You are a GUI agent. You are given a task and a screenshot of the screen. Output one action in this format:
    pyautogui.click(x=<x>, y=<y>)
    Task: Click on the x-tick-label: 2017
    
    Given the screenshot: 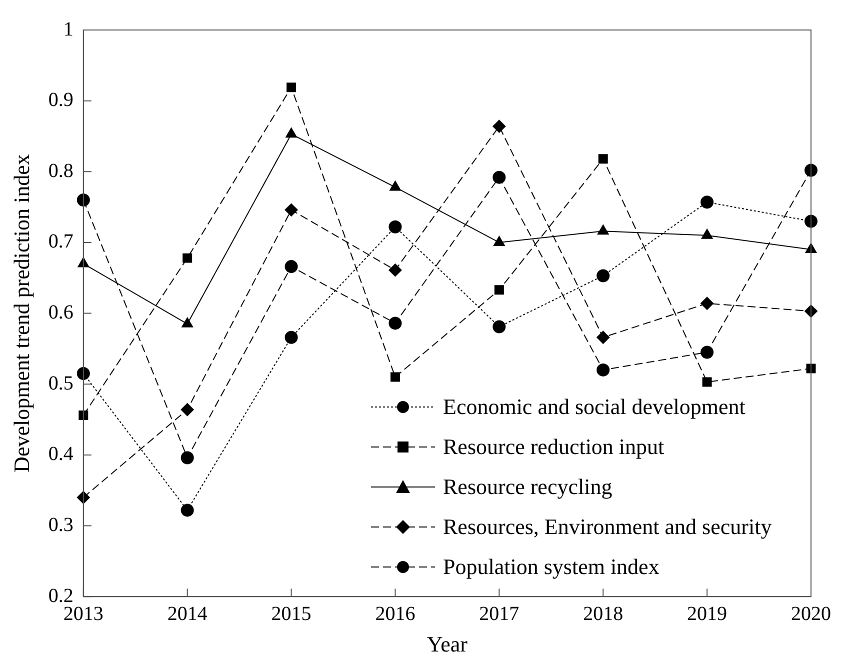 What is the action you would take?
    pyautogui.click(x=499, y=613)
    